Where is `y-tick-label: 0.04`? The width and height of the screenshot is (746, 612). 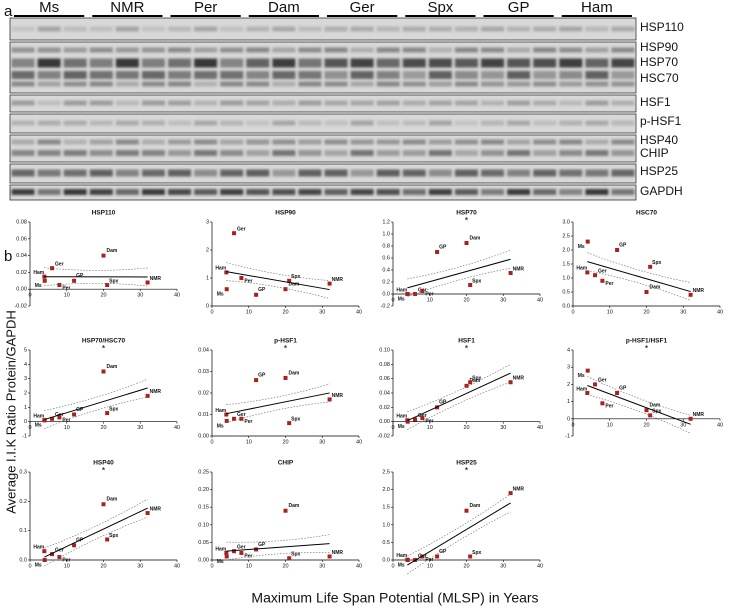 y-tick-label: 0.04 is located at coordinates (203, 350).